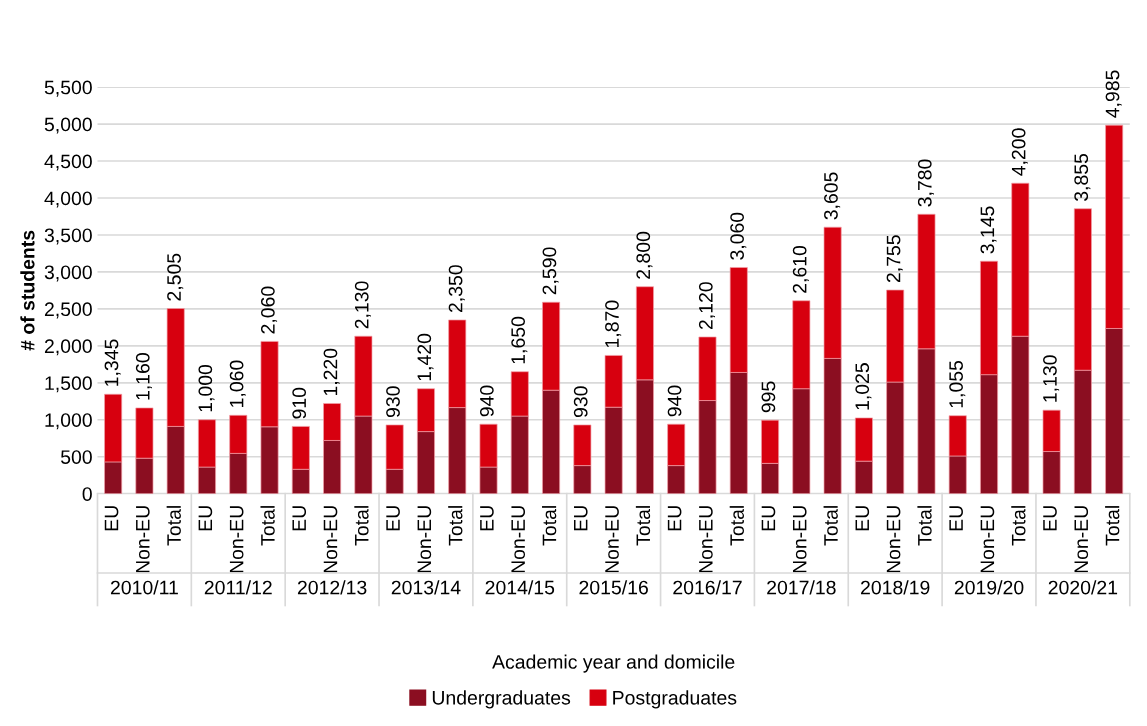 The image size is (1147, 726). What do you see at coordinates (456, 289) in the screenshot?
I see `total-label: 2,350` at bounding box center [456, 289].